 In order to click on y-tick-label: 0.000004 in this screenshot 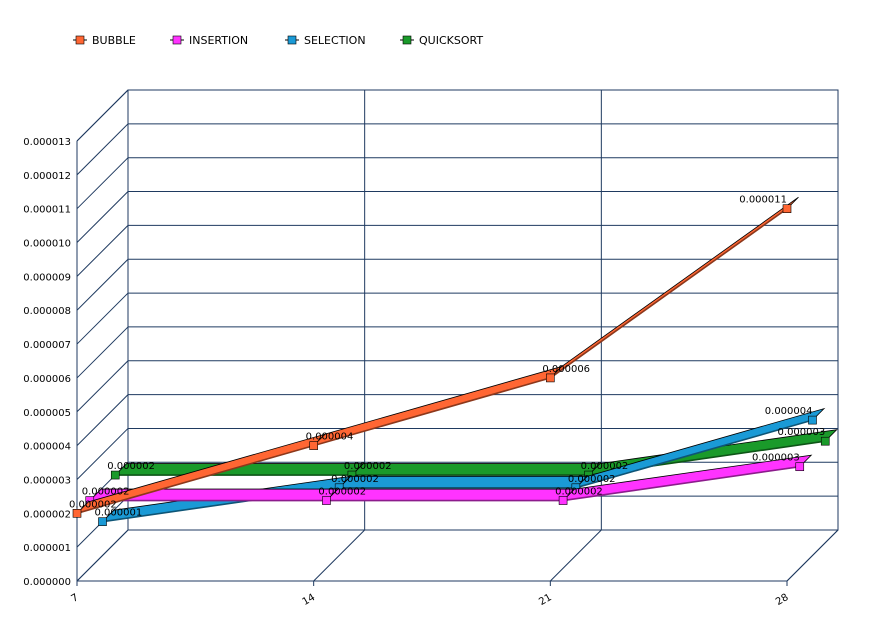, I will do `click(47, 447)`.